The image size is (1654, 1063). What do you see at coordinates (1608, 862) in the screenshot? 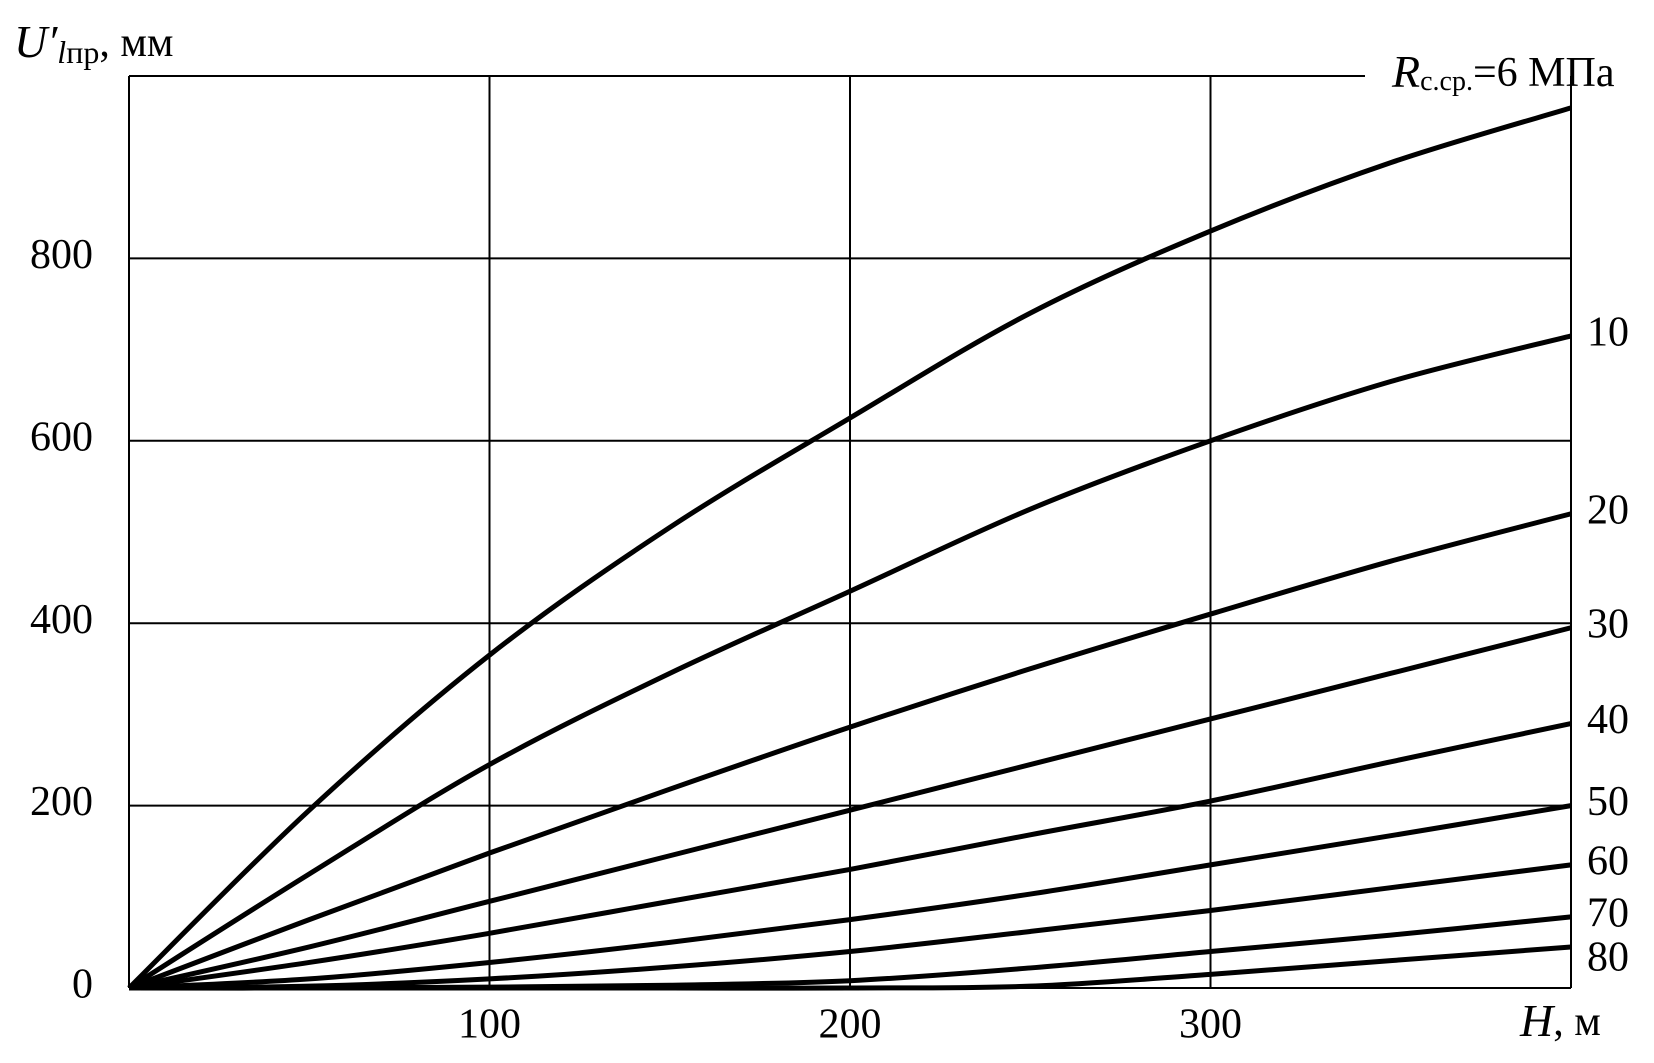
I see `series-label: 60` at bounding box center [1608, 862].